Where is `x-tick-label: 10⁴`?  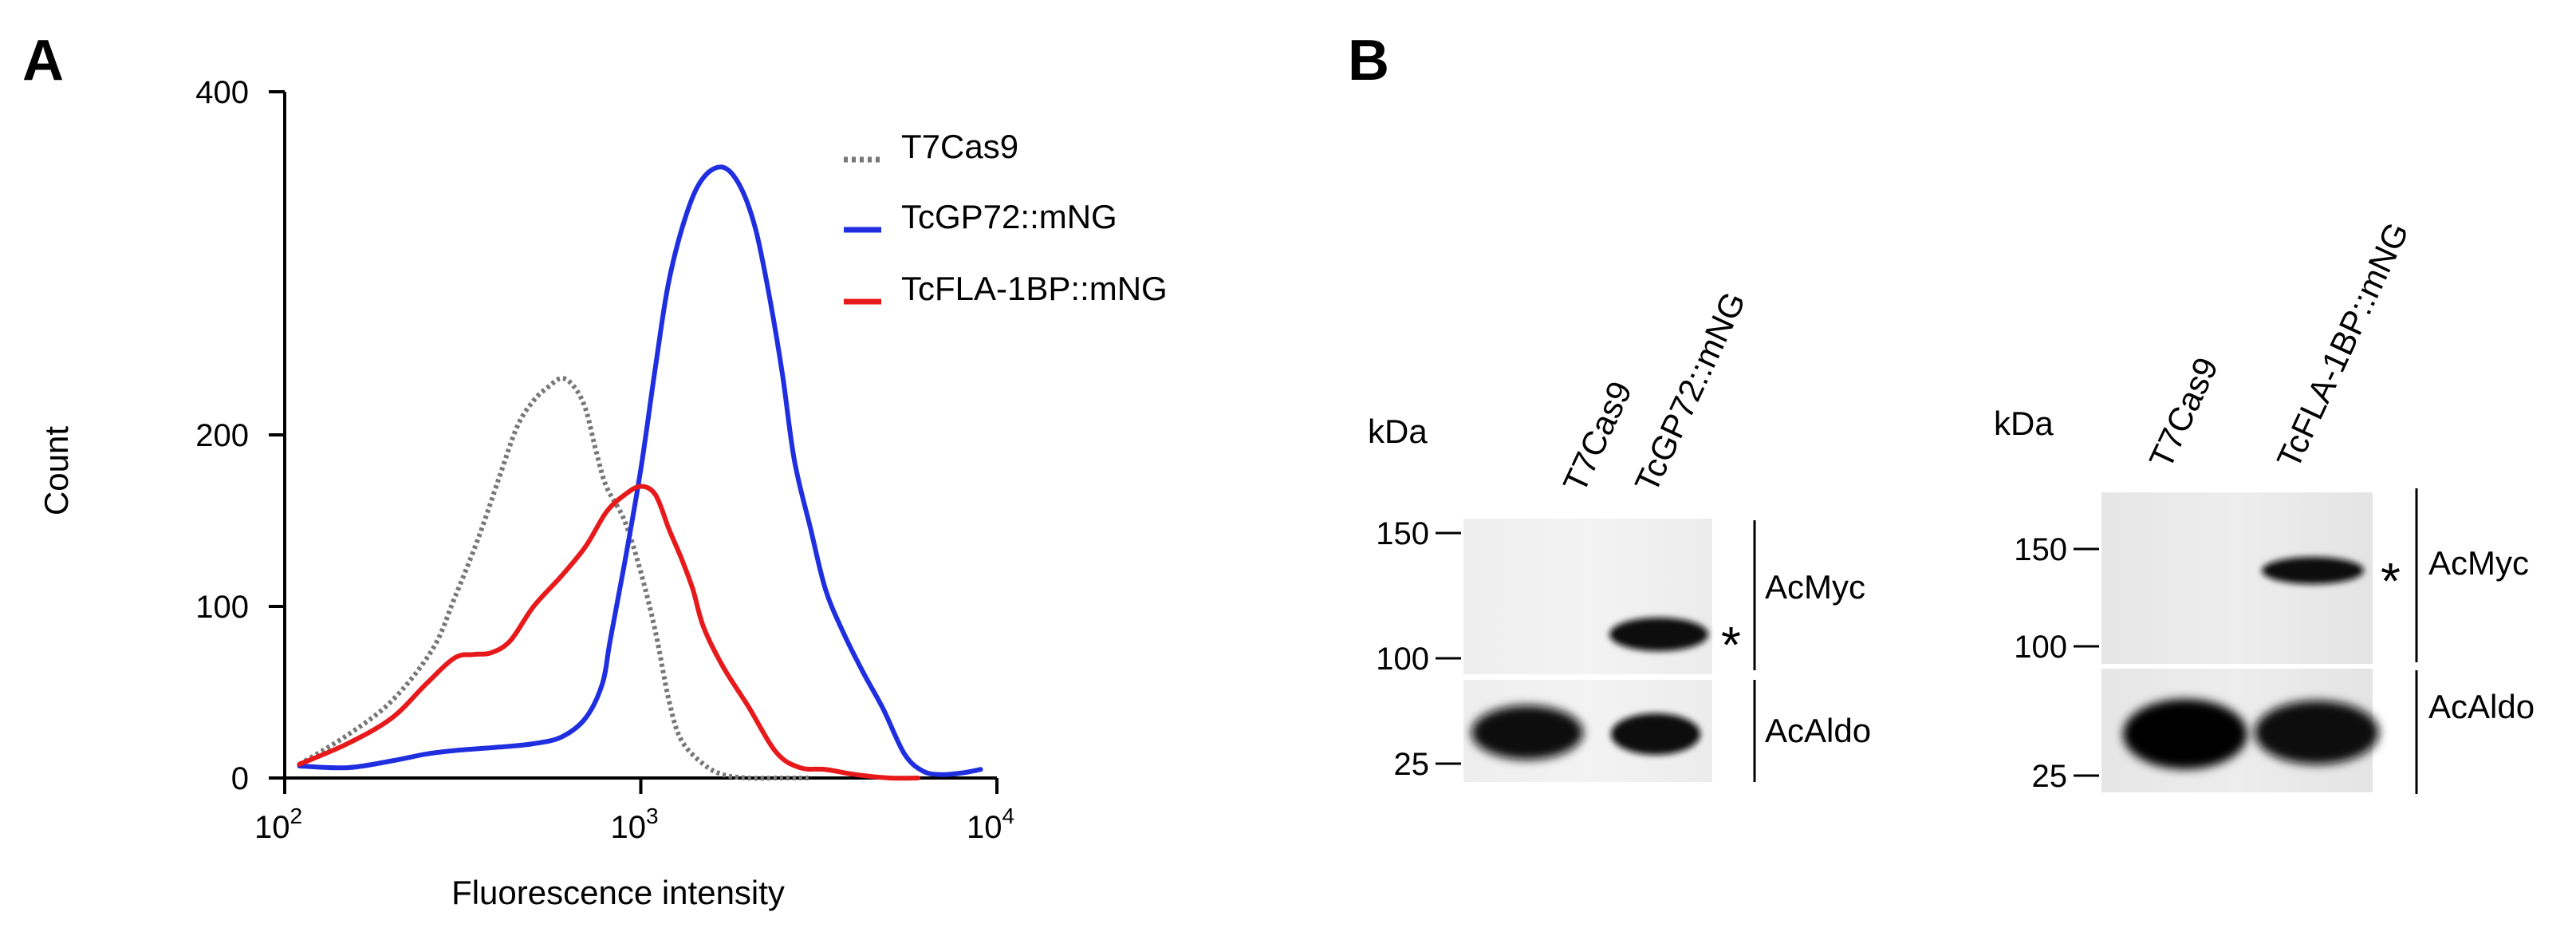 x-tick-label: 10⁴ is located at coordinates (990, 824).